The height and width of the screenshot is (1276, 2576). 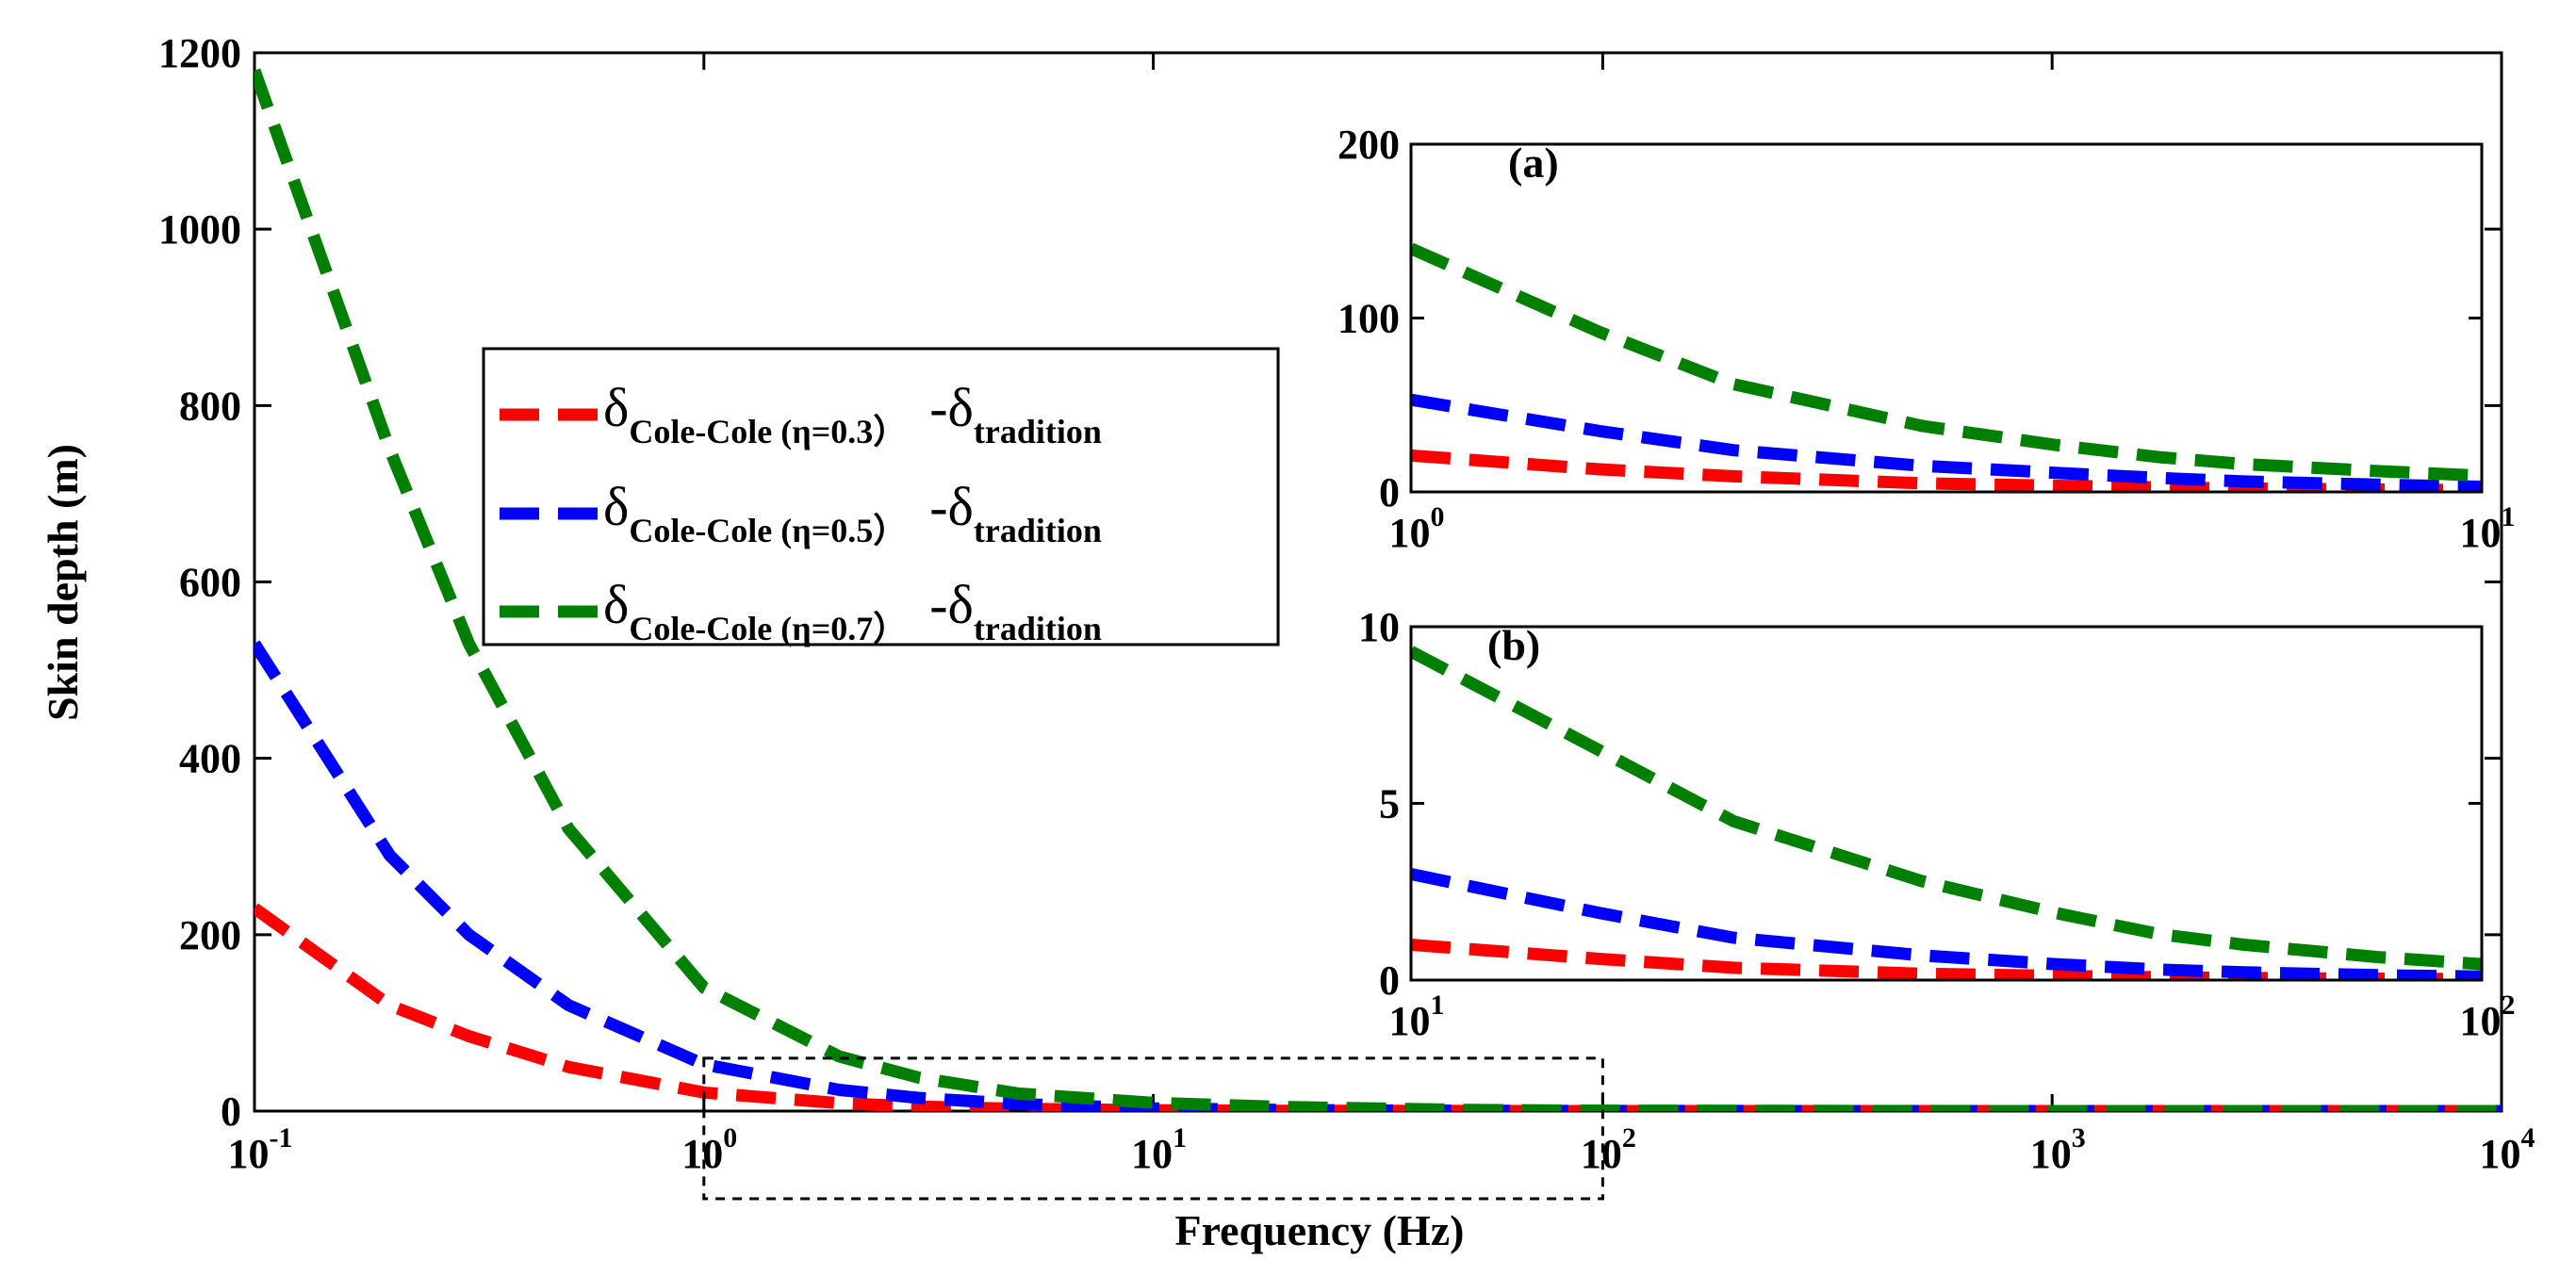 What do you see at coordinates (852, 610) in the screenshot?
I see `legend-entry-3: δCole-Cole (η=0.7） -δtradition` at bounding box center [852, 610].